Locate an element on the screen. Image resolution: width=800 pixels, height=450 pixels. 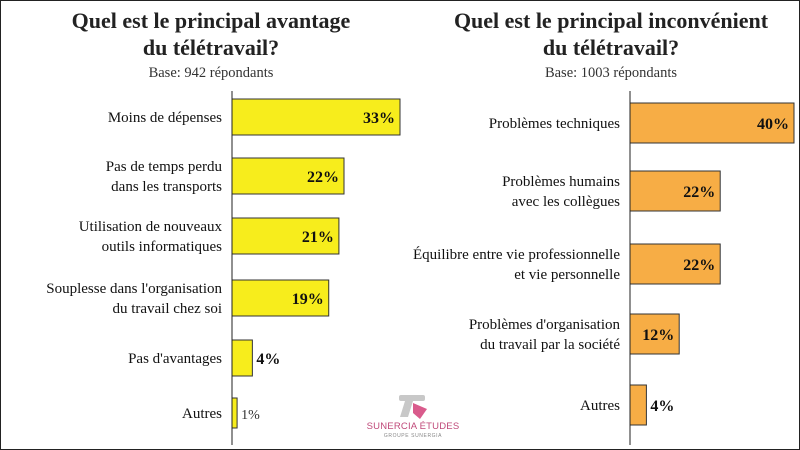
data-label-1-0: 40% is located at coordinates (773, 124).